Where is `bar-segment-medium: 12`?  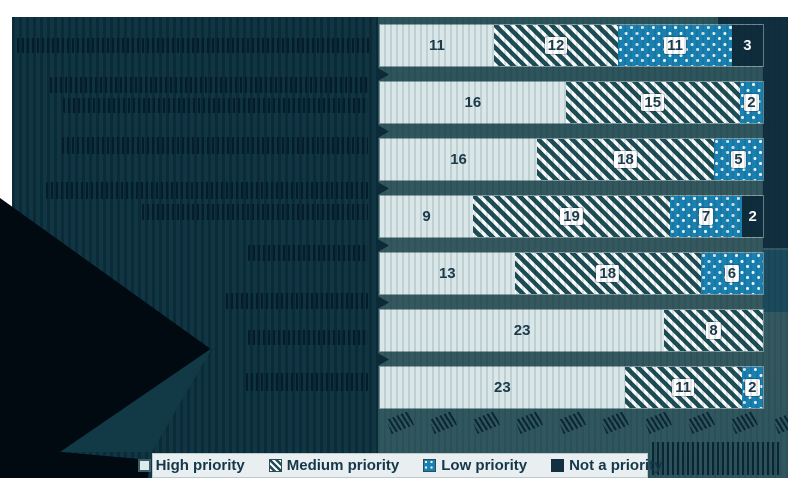 bar-segment-medium: 12 is located at coordinates (556, 45).